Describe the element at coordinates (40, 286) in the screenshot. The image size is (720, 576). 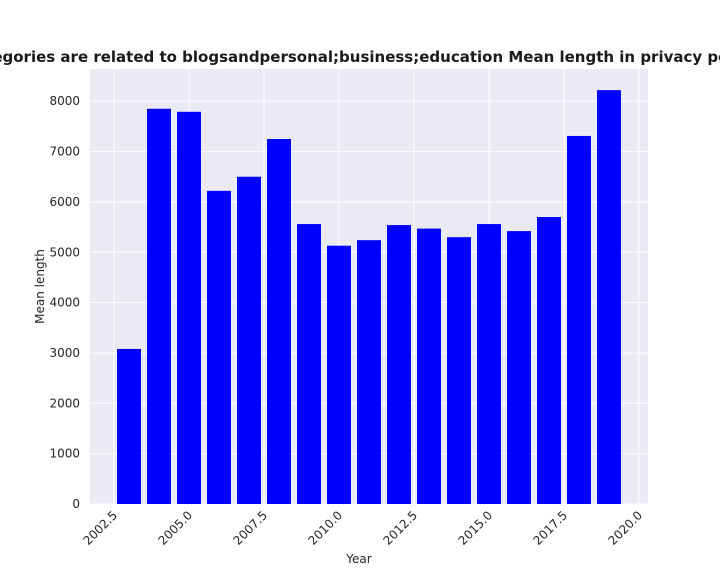
I see `y-axis-label: Mean length` at that location.